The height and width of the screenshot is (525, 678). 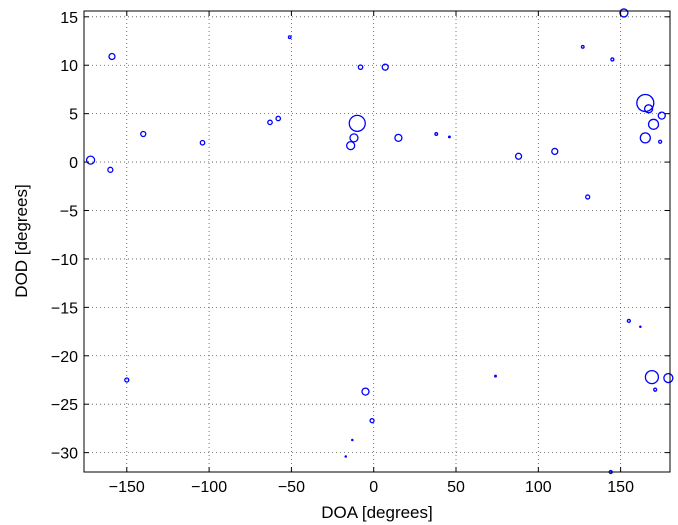 I want to click on y-tick-label: 0, so click(x=73, y=163).